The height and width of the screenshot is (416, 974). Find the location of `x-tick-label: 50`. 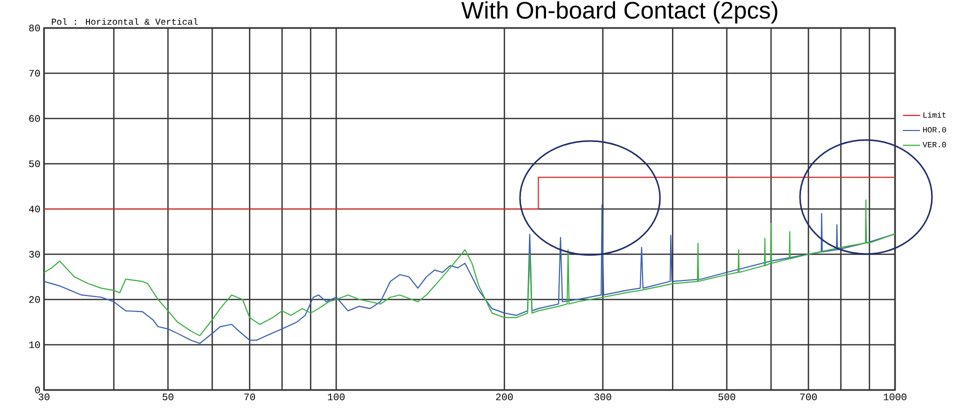

x-tick-label: 50 is located at coordinates (168, 397).